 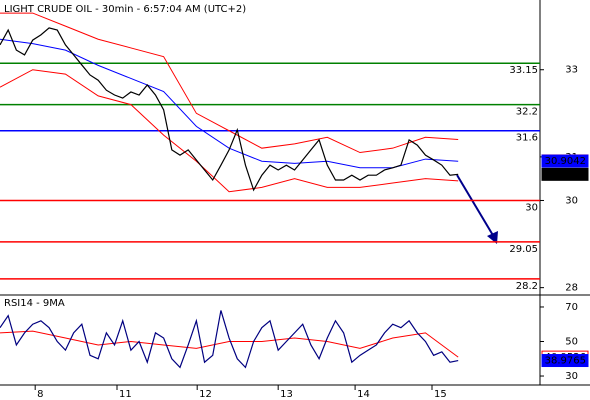 What do you see at coordinates (571, 342) in the screenshot?
I see `y-tick-label: 50` at bounding box center [571, 342].